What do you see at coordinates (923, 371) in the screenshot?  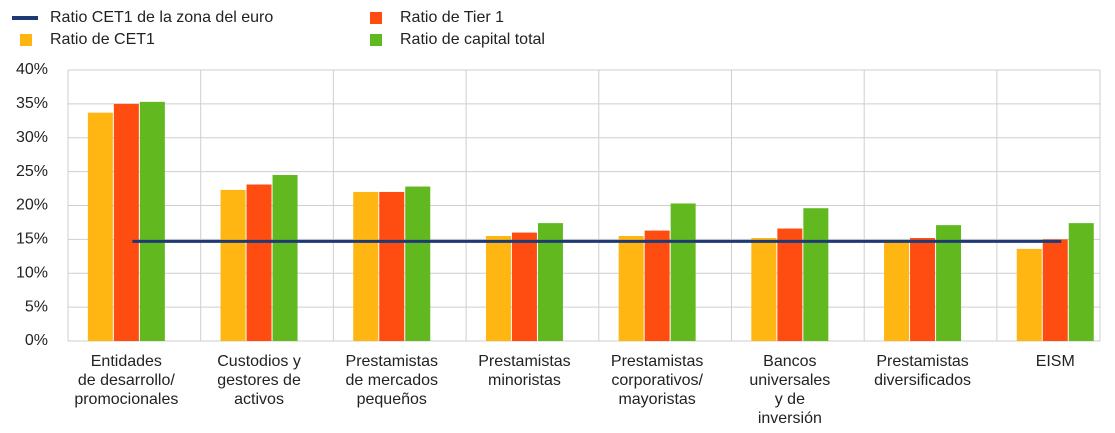 I see `x-tick-label: Prestamistas diversificados` at bounding box center [923, 371].